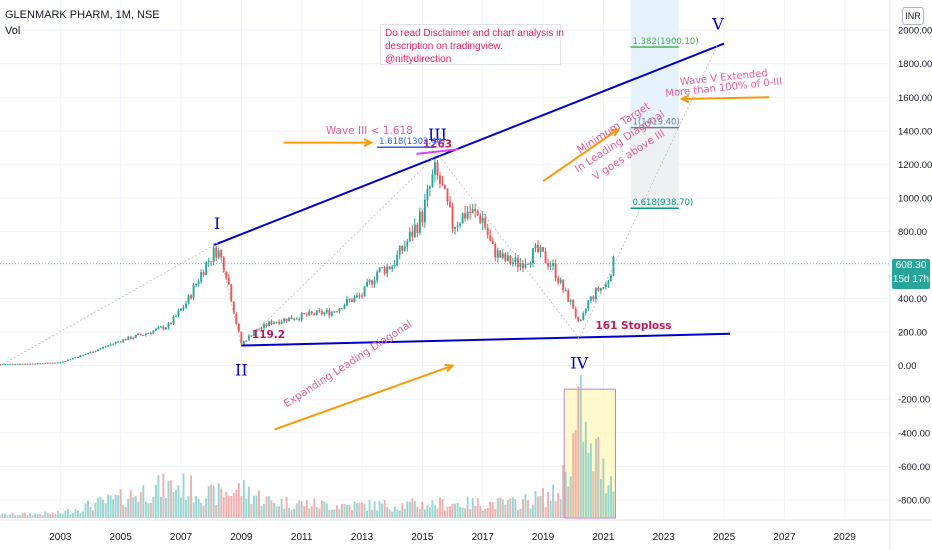  I want to click on year-tick-label: 2007, so click(181, 537).